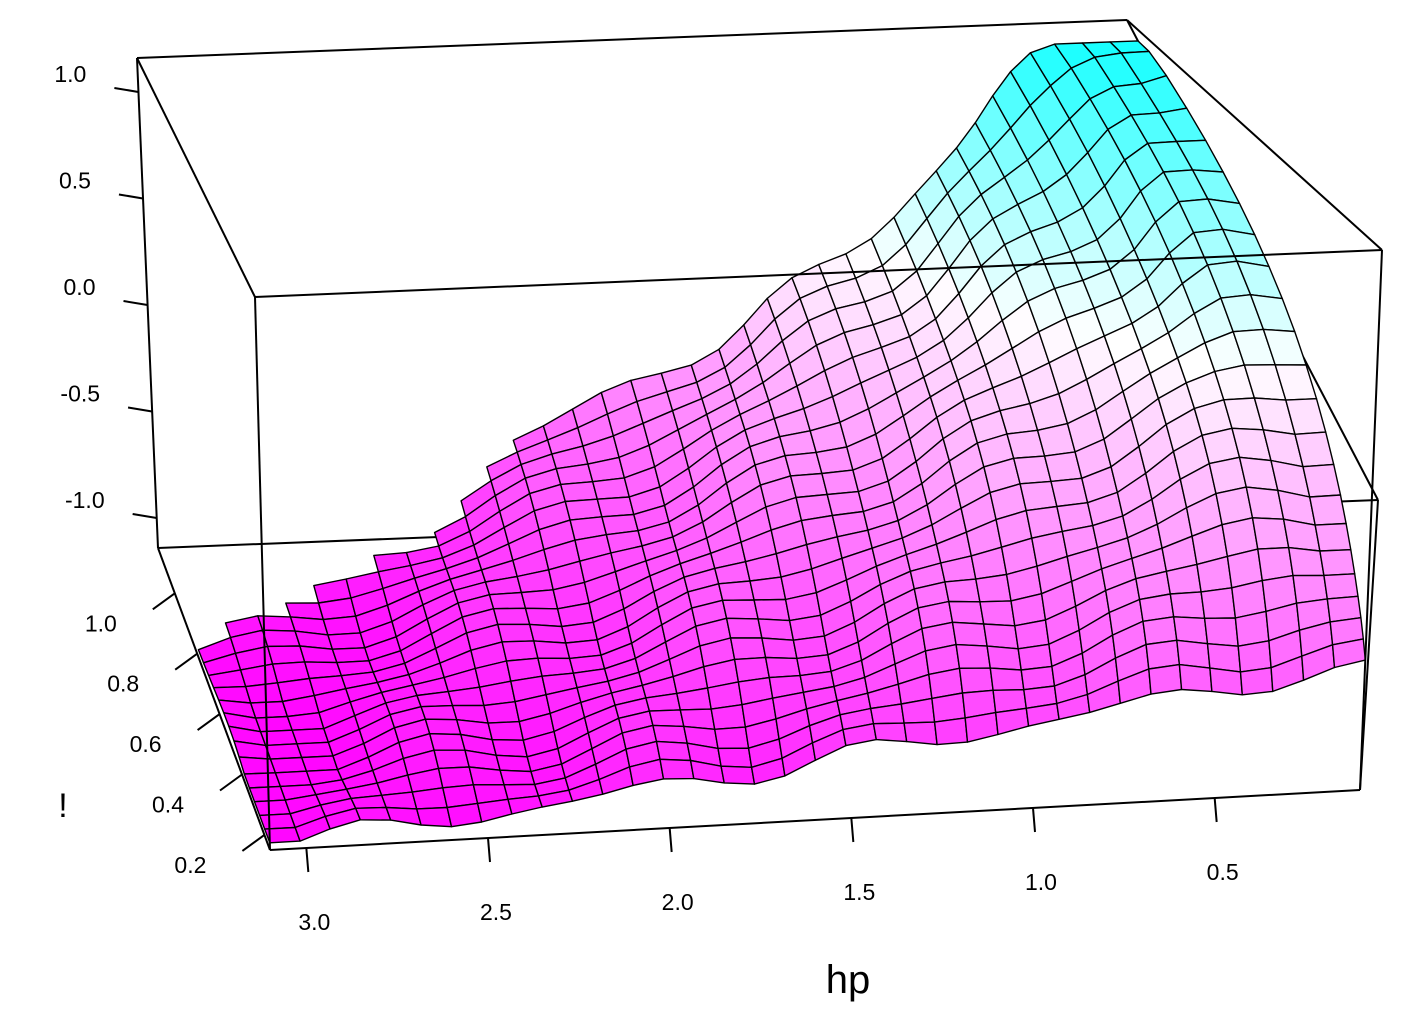 Image resolution: width=1416 pixels, height=1020 pixels. I want to click on z-tick-label: -0.5, so click(80, 394).